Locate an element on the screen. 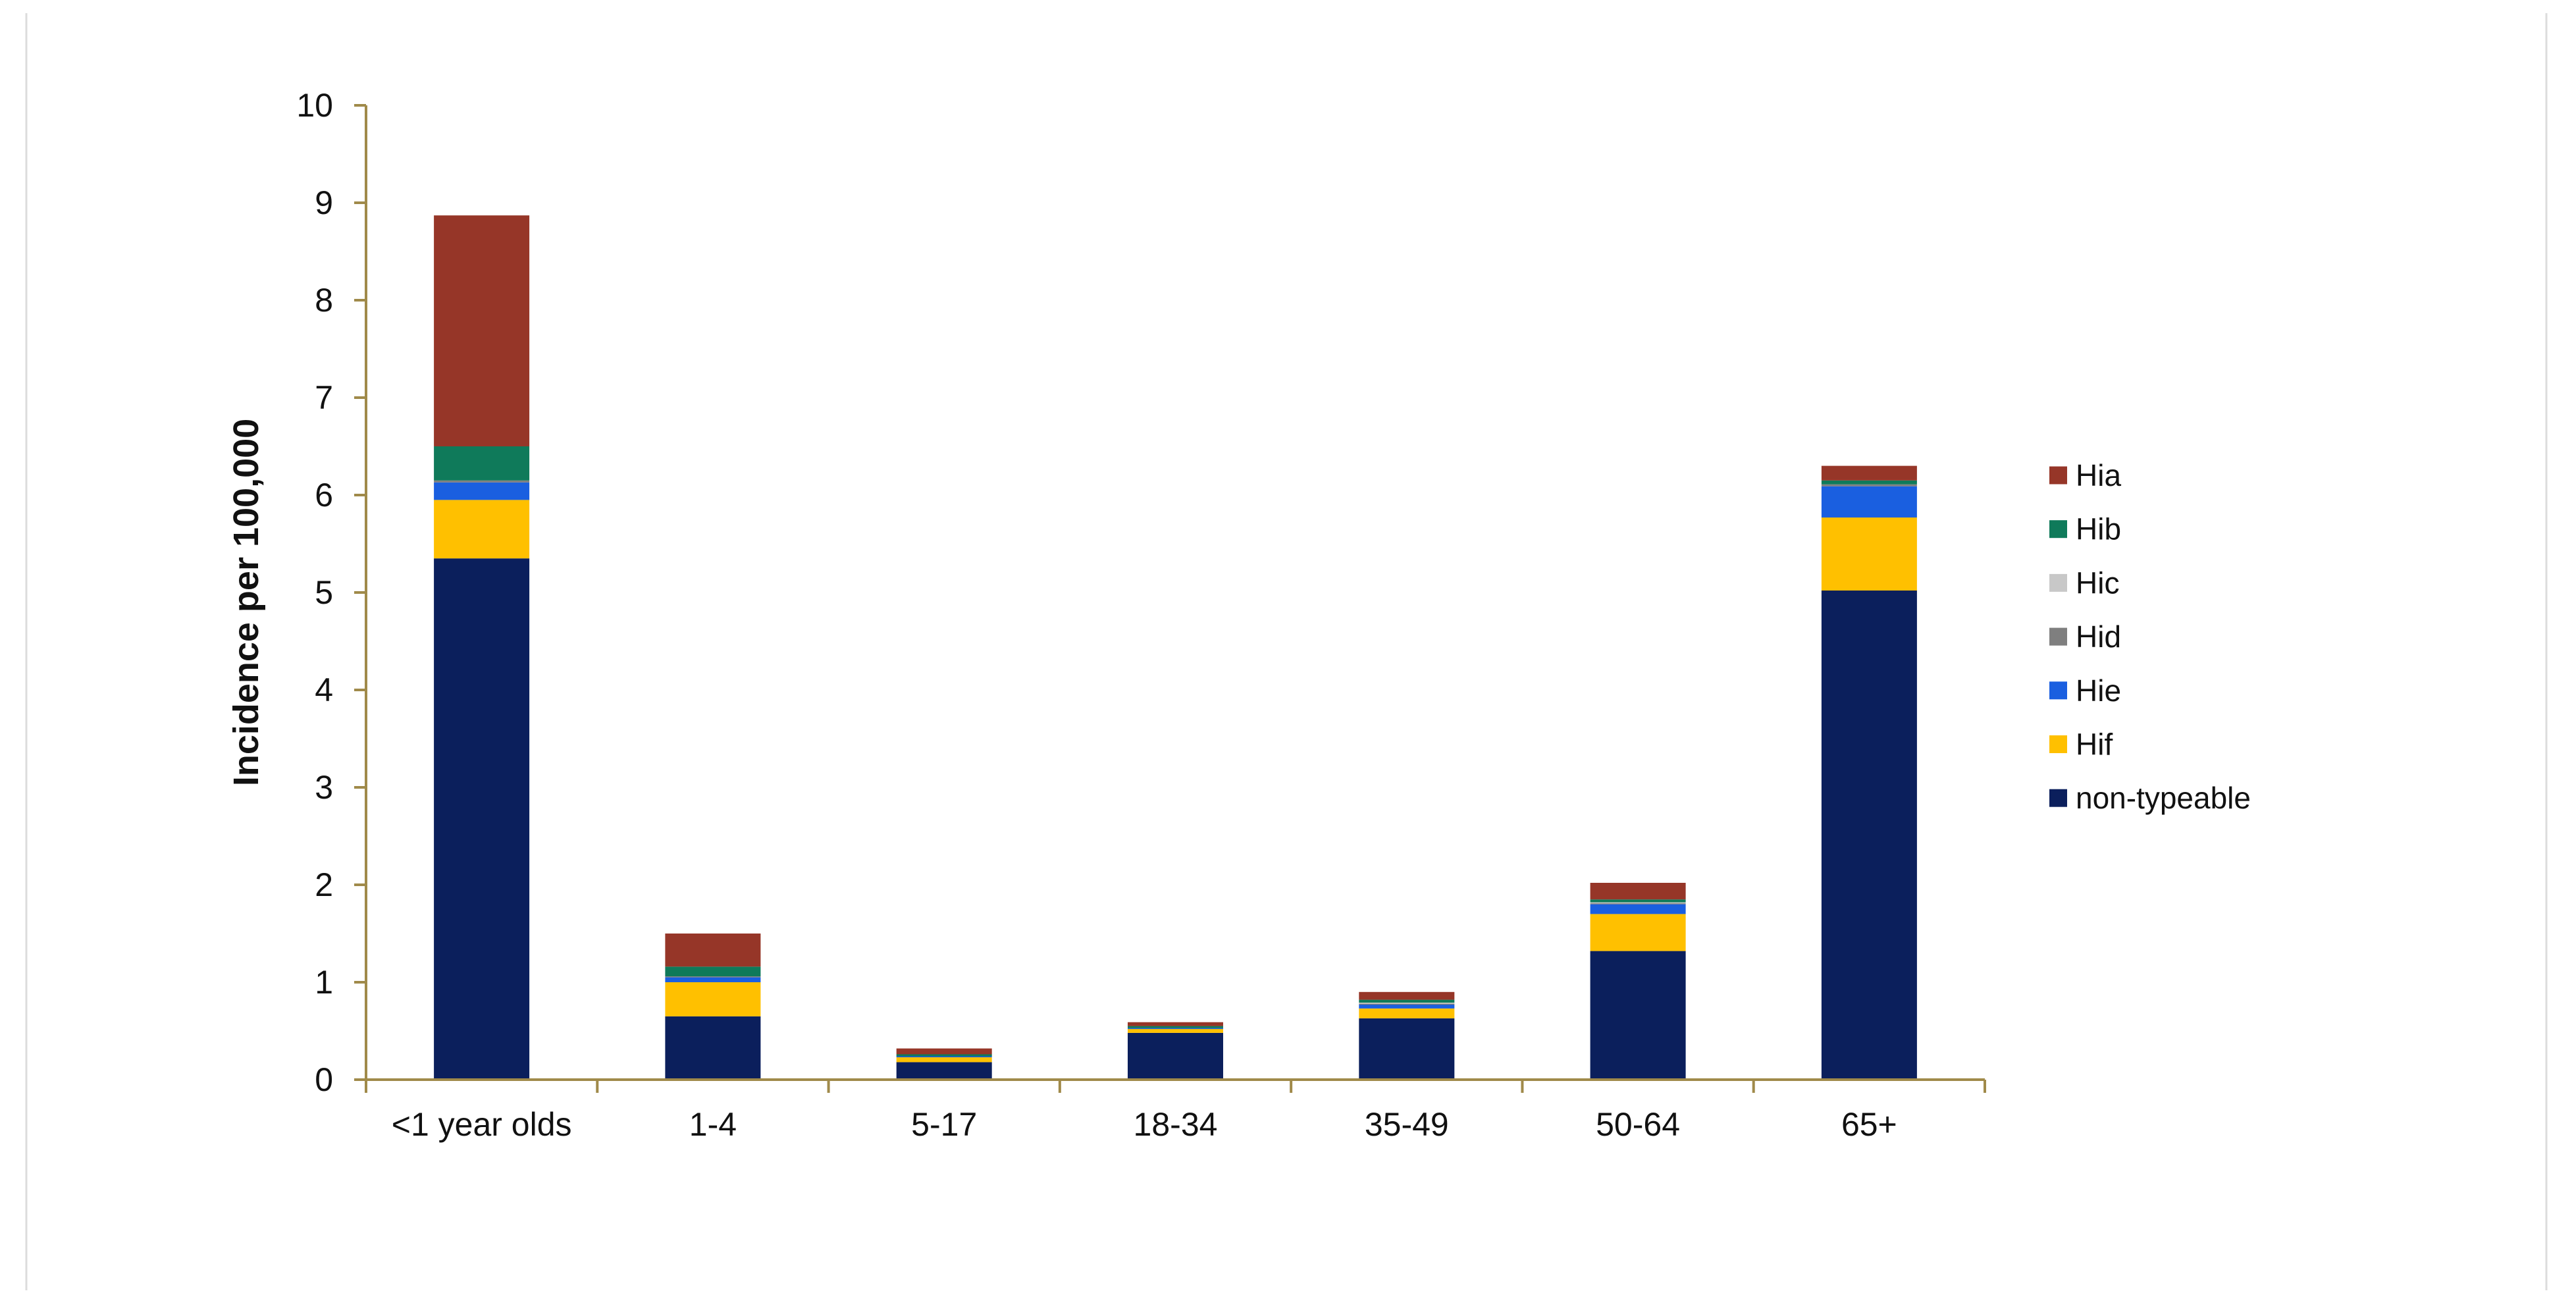  x-tick-label-1: 1-4 is located at coordinates (713, 1124).